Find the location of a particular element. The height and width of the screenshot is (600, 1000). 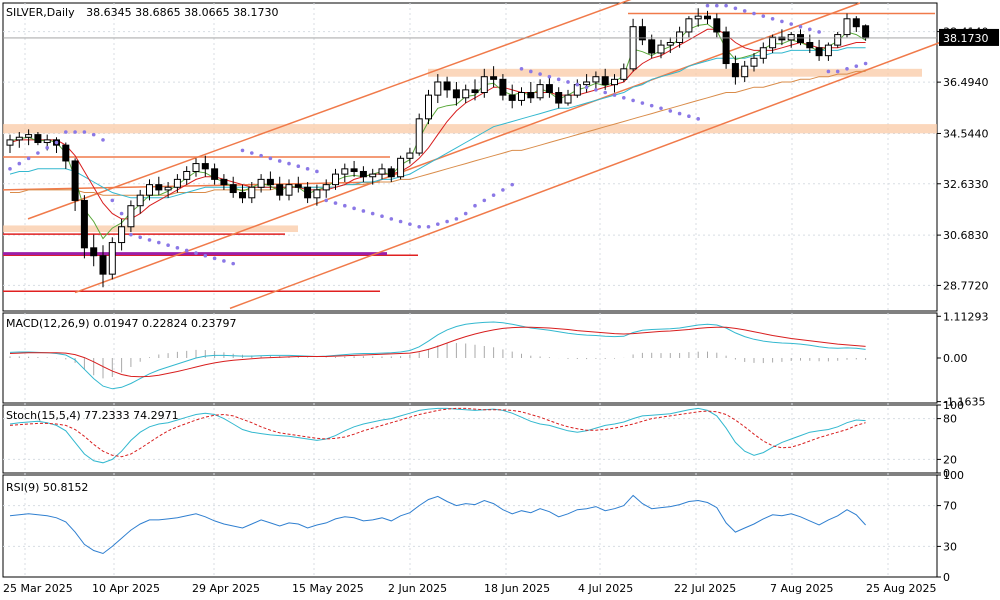

date-tick-label: 7 Aug 2025 is located at coordinates (801, 588).